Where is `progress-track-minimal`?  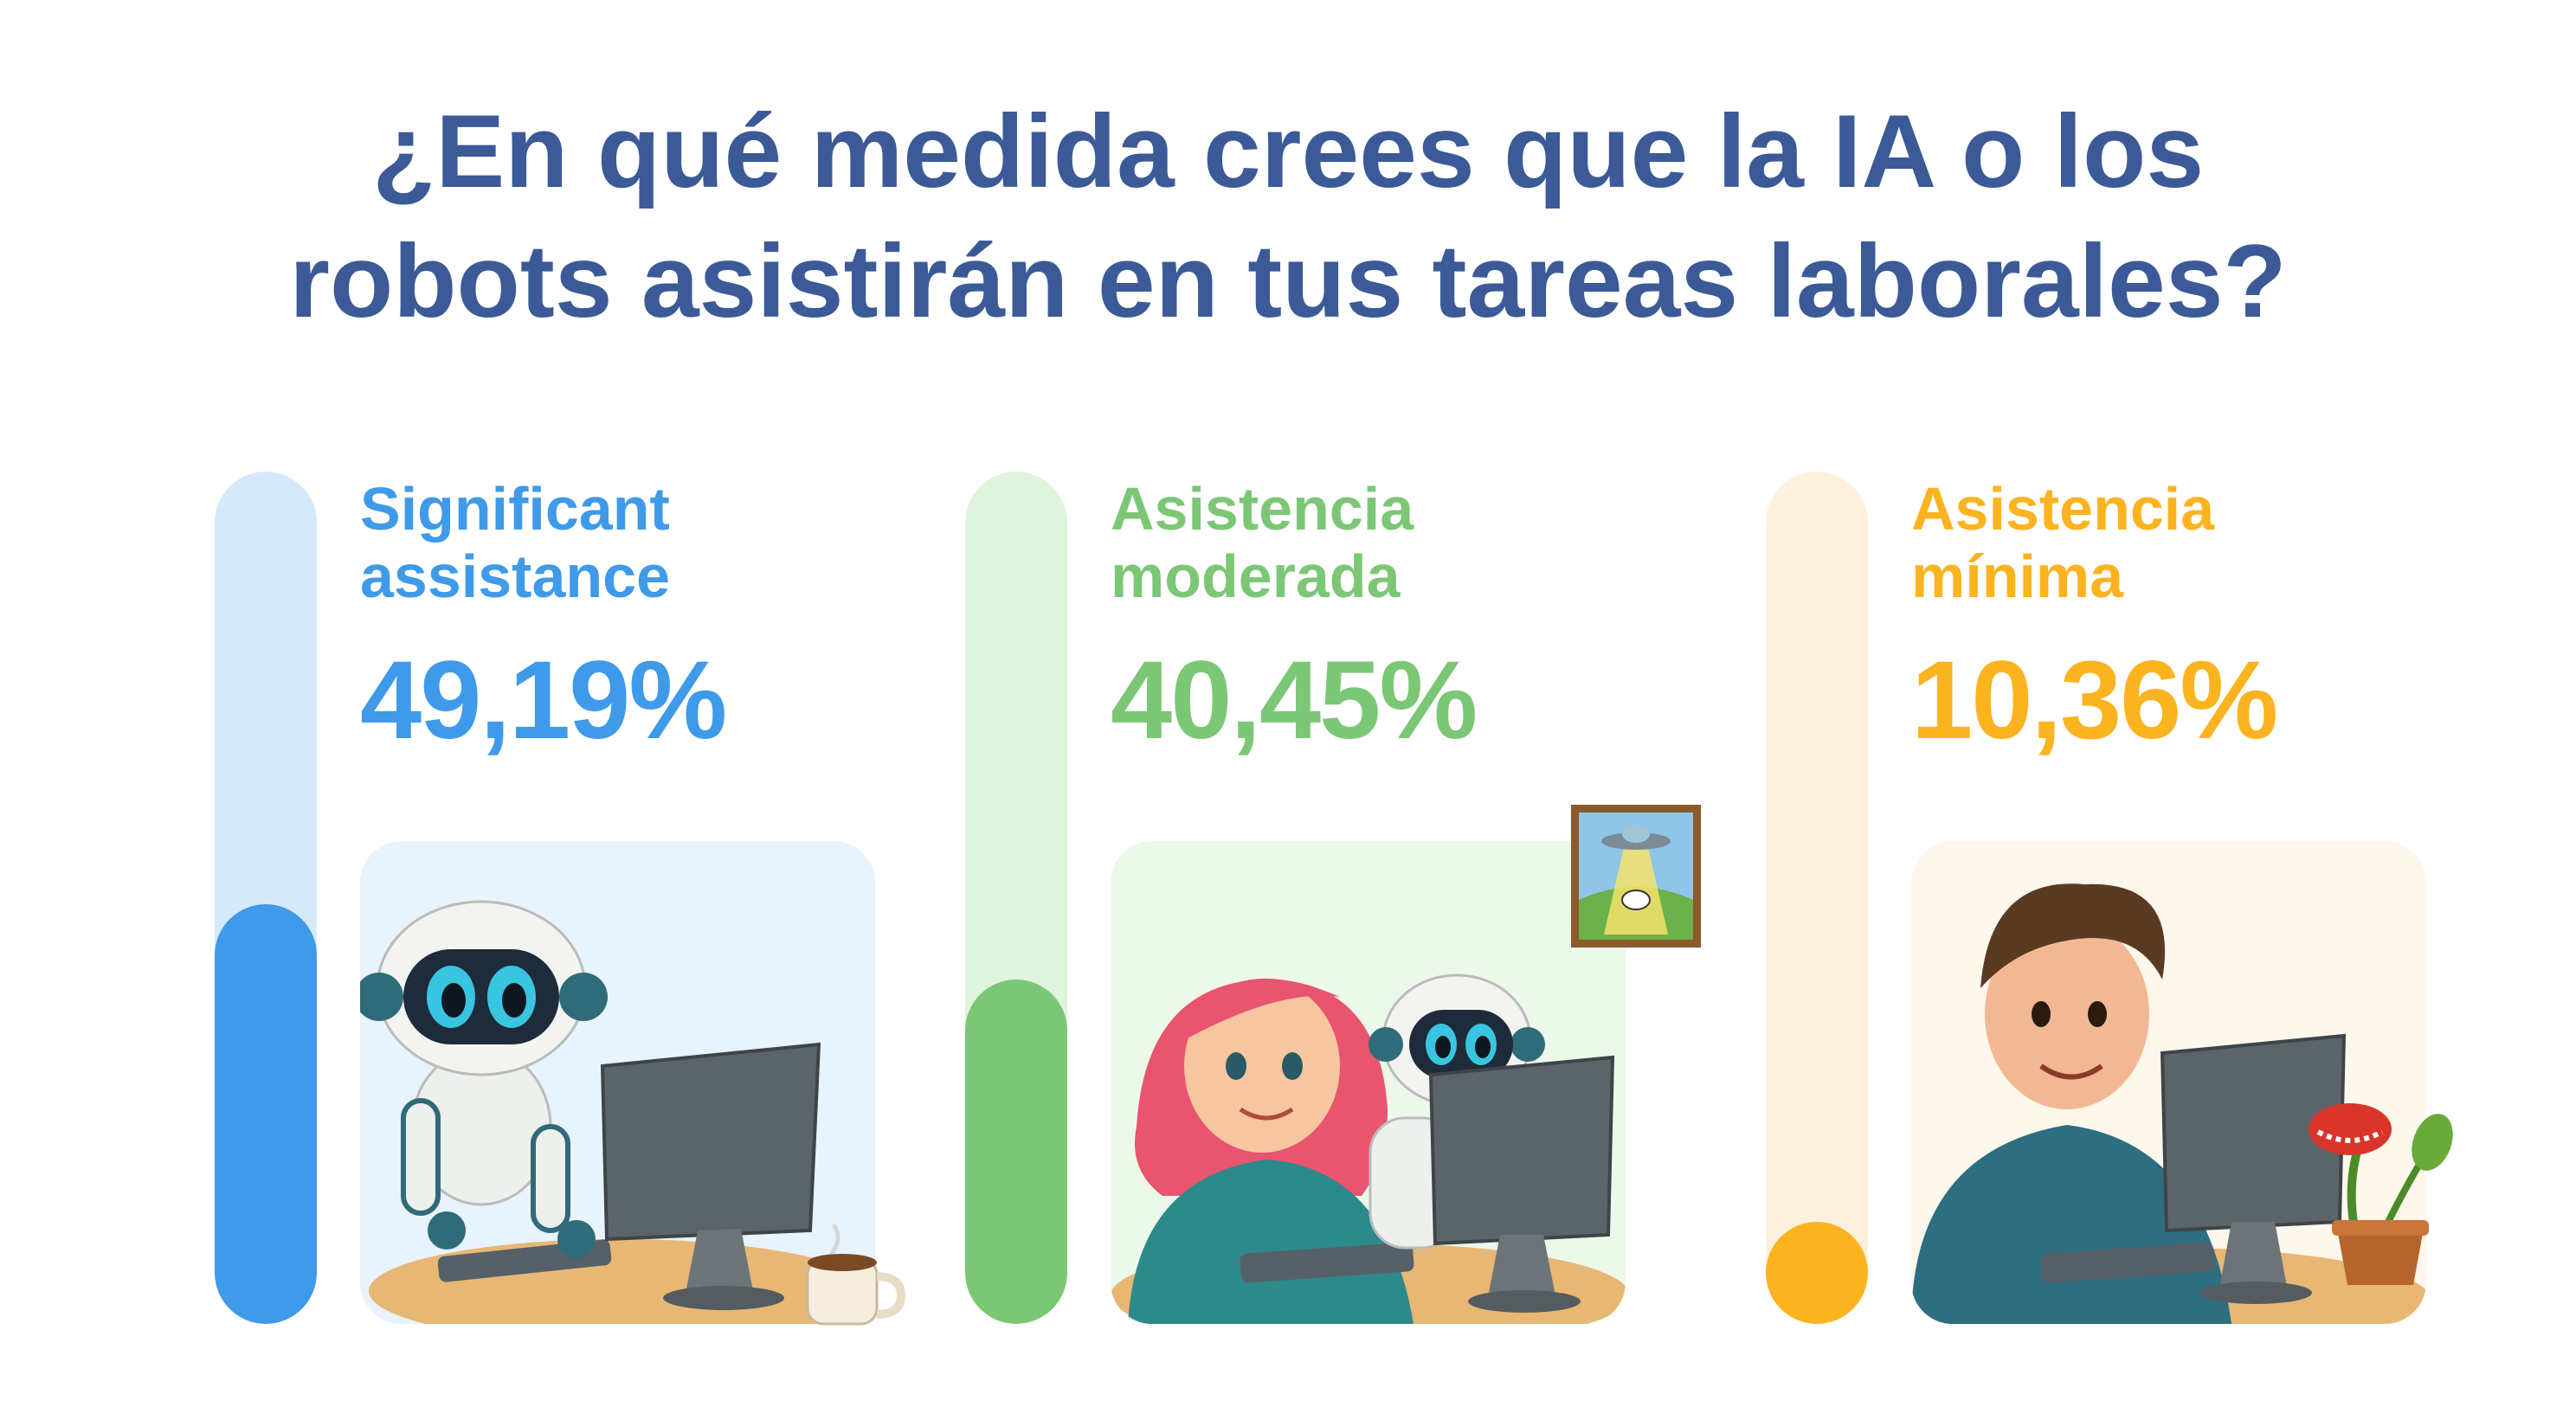
progress-track-minimal is located at coordinates (1817, 898).